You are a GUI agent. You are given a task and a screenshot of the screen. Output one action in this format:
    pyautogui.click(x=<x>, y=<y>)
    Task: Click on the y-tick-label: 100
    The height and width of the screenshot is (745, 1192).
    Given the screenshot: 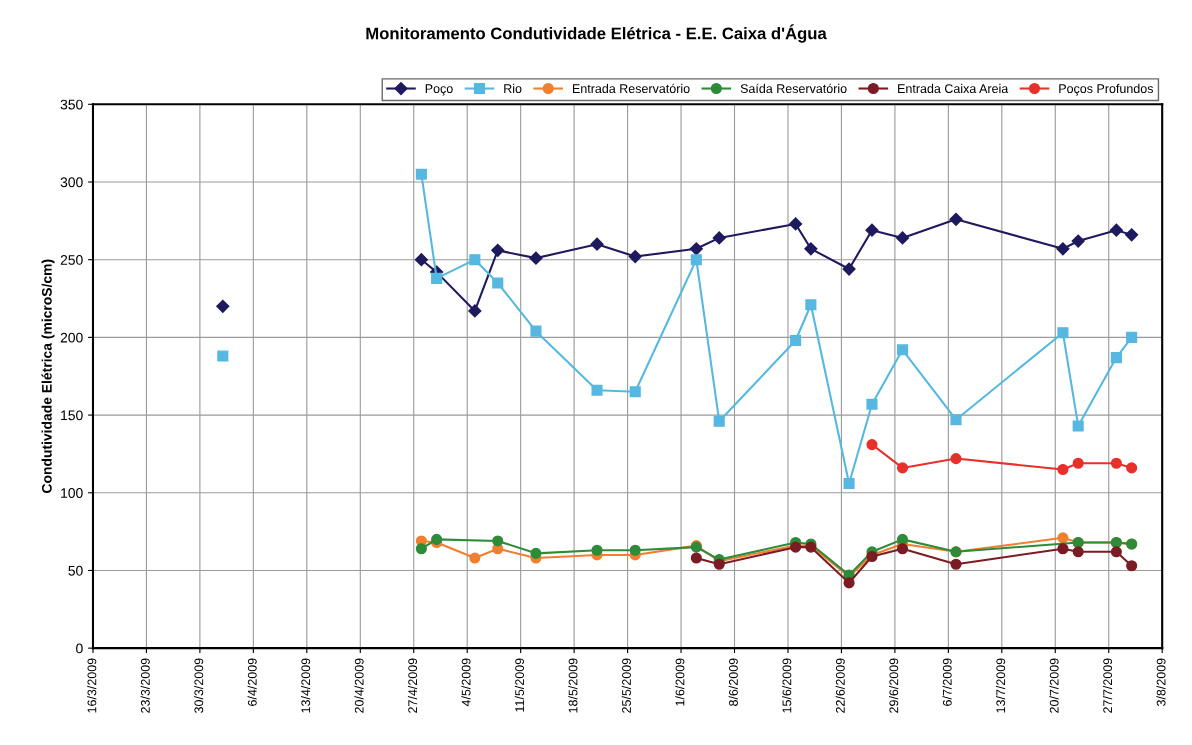 What is the action you would take?
    pyautogui.click(x=72, y=493)
    